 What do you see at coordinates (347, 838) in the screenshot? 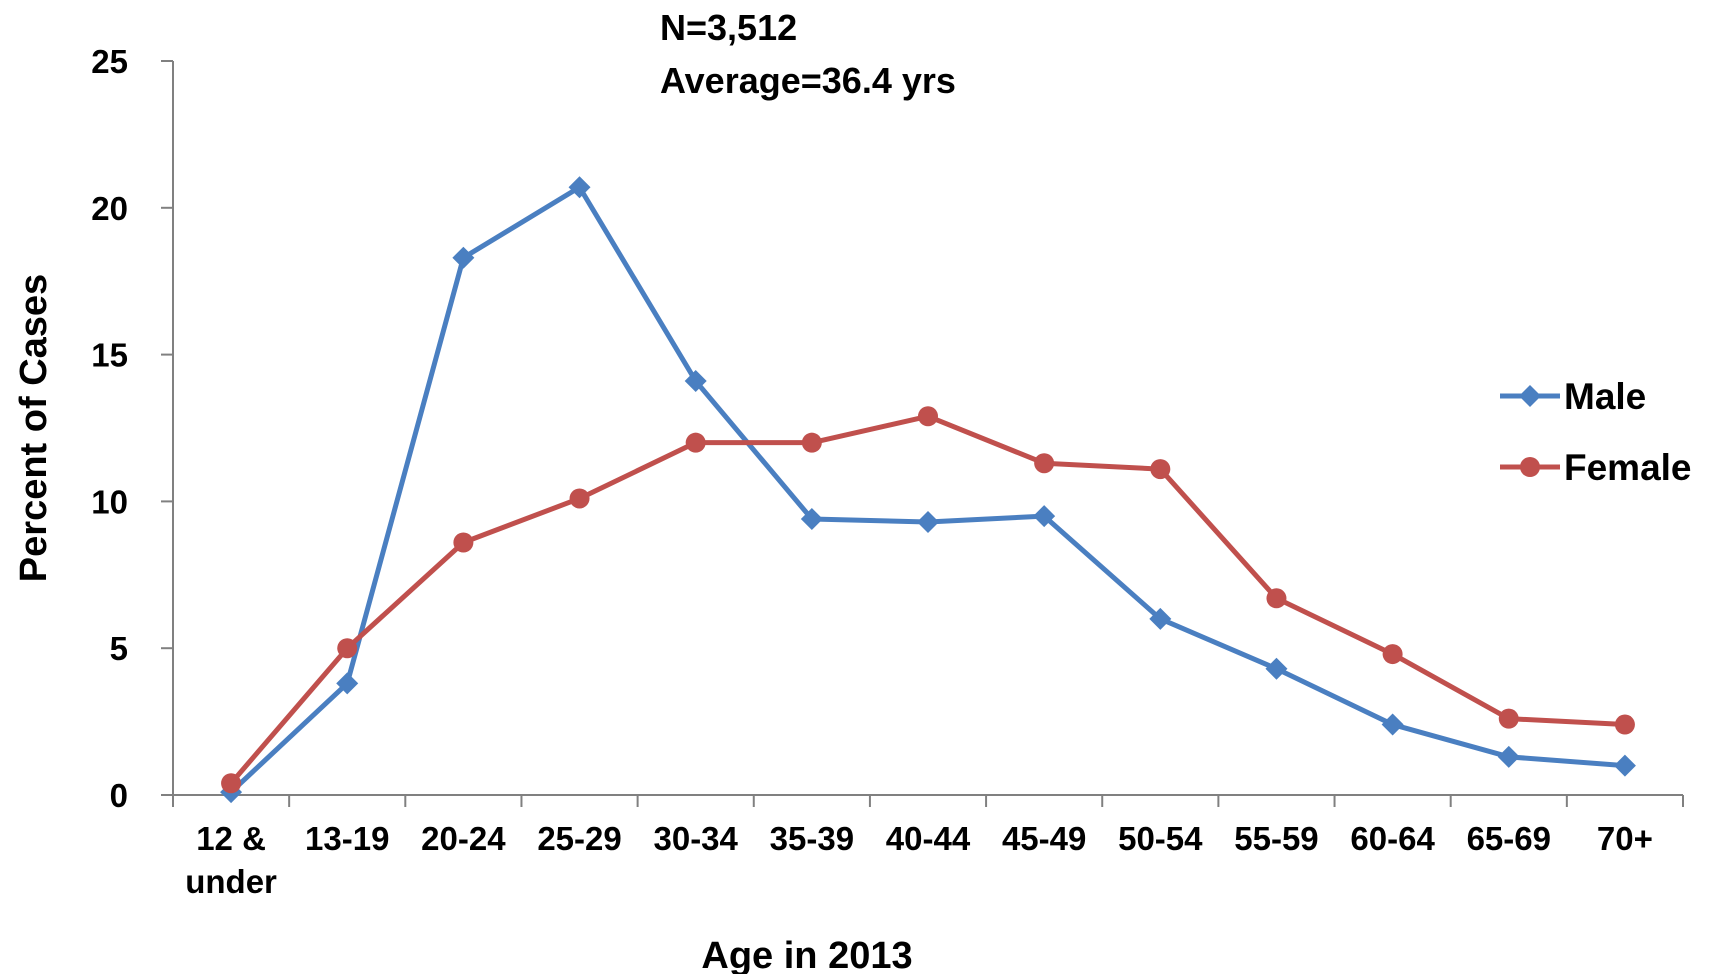
I see `x-tick-label: 13-19` at bounding box center [347, 838].